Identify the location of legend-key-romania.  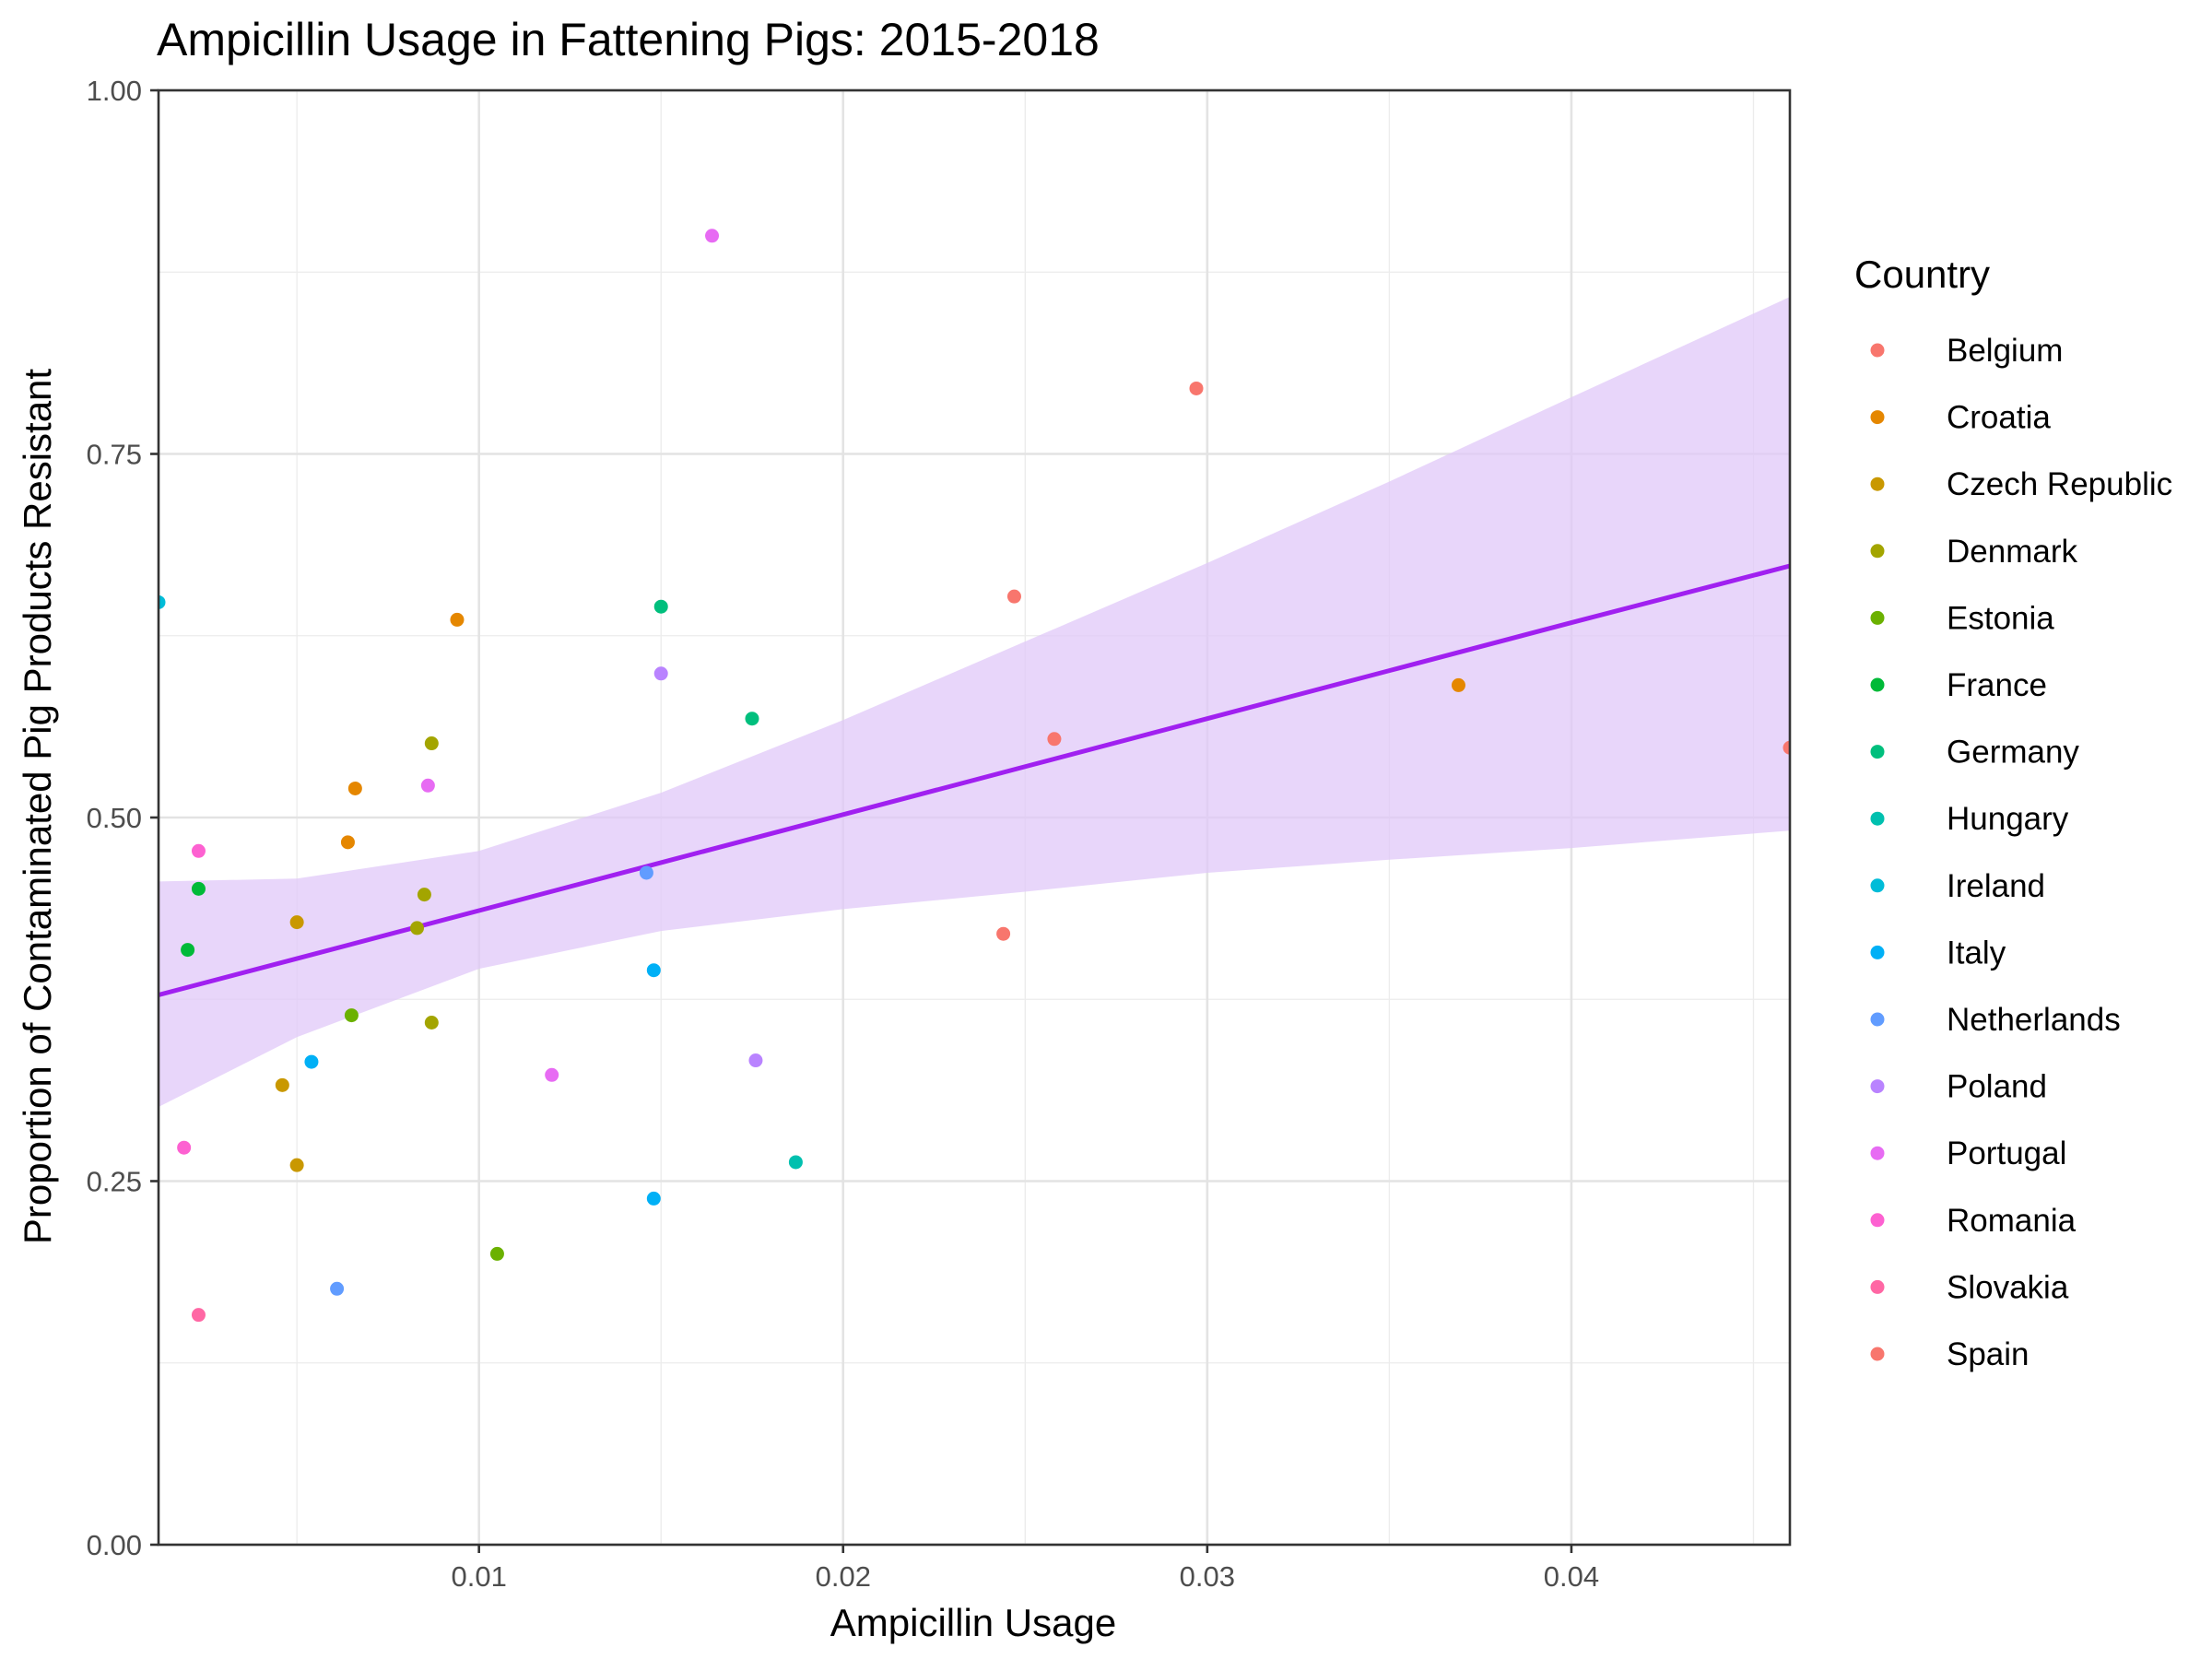
(1877, 1220).